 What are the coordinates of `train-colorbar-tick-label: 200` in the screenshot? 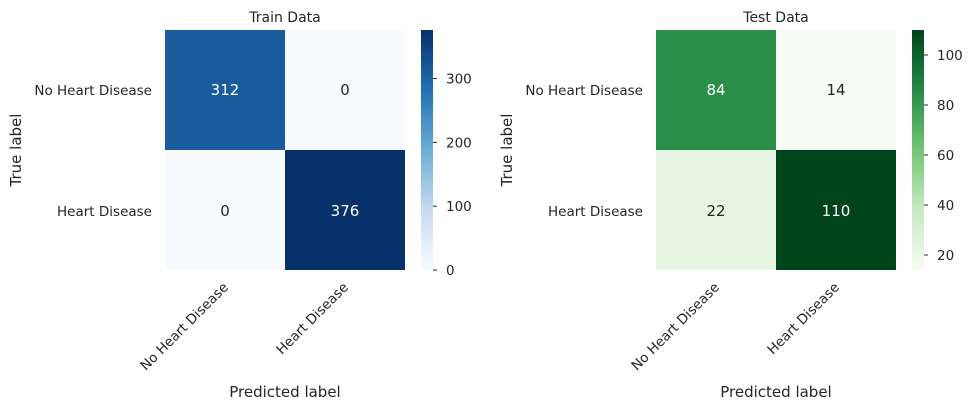 It's located at (459, 143).